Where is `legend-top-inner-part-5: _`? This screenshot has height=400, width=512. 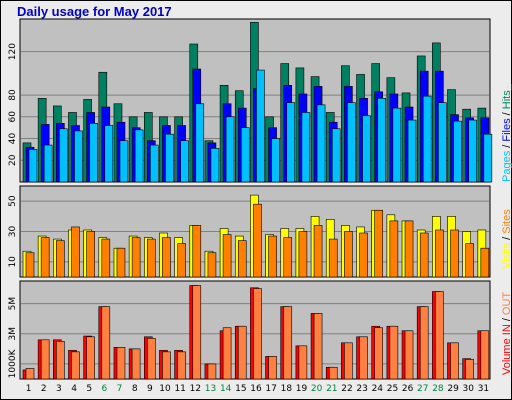
legend-top-inner-part-5: _ is located at coordinates (506, 87).